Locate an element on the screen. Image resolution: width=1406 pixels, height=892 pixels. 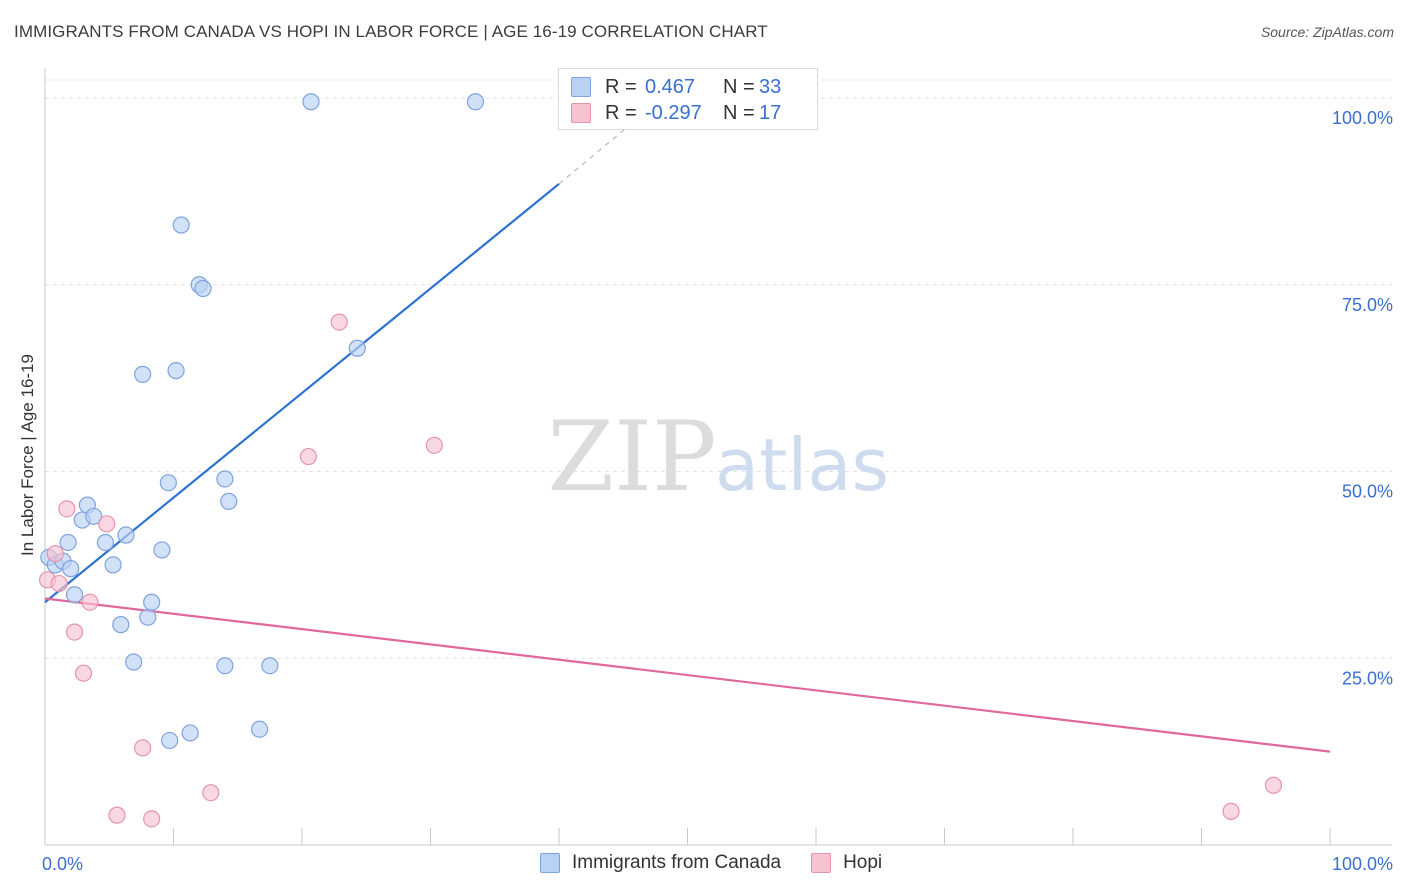
n-value-canada: 33 is located at coordinates (770, 86).